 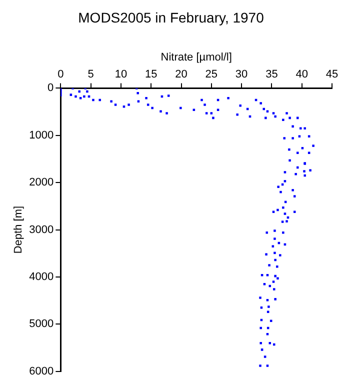 I want to click on x-tick-label: 35, so click(x=272, y=74).